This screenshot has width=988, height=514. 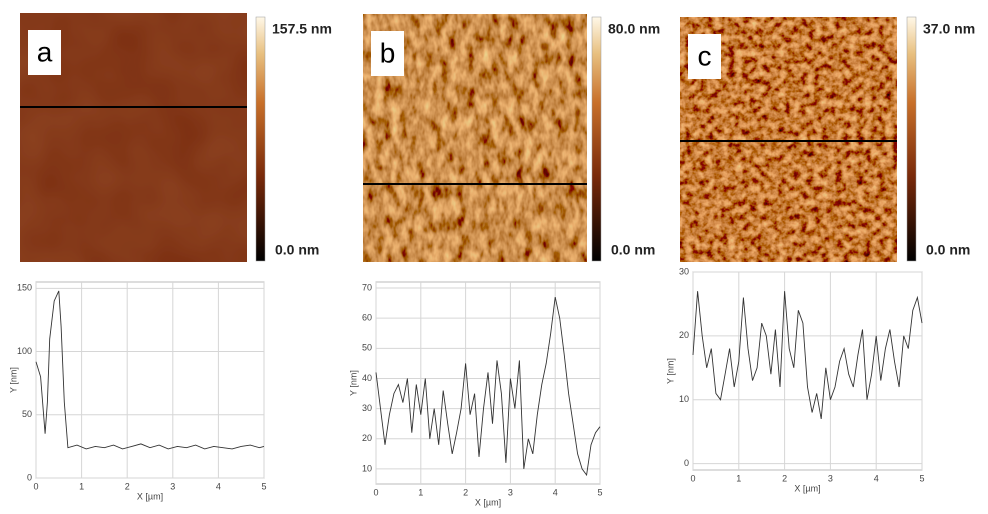 I want to click on y-tick-label: 60, so click(x=367, y=318).